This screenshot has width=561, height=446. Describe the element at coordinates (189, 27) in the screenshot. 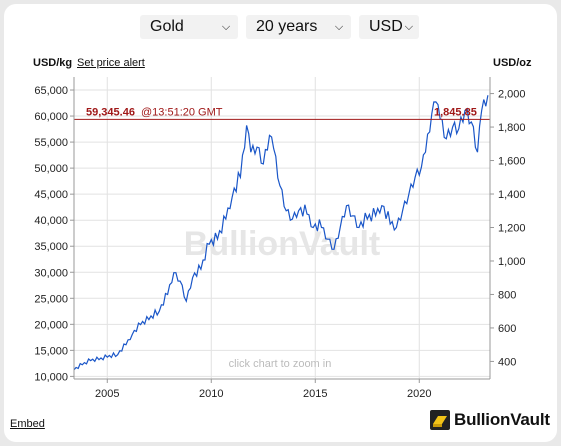

I see `metal-select: Gold ⌵` at that location.